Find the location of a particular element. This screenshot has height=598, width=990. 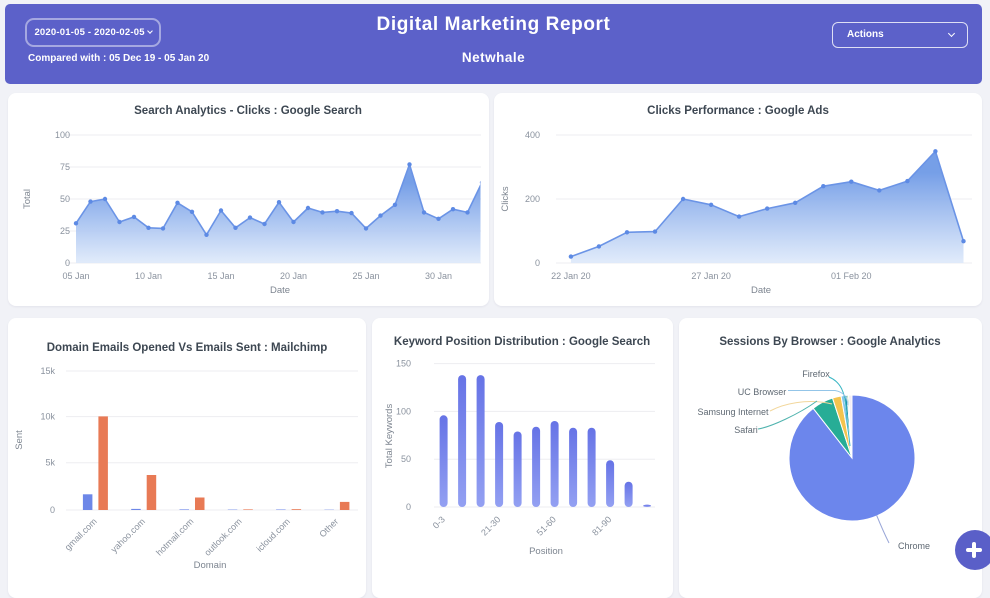

svg-text: 400 is located at coordinates (532, 135).